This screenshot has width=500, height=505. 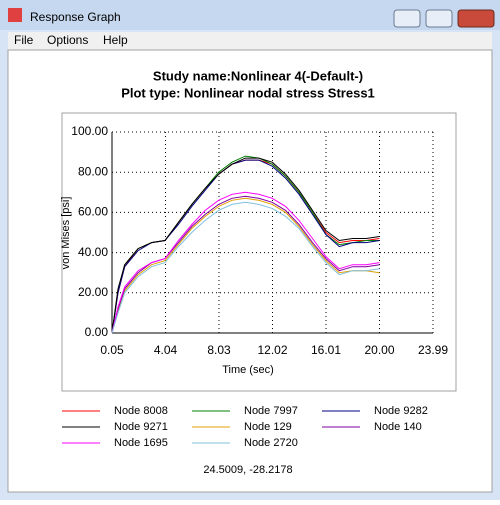 What do you see at coordinates (326, 350) in the screenshot?
I see `x-tick-label: 16.01` at bounding box center [326, 350].